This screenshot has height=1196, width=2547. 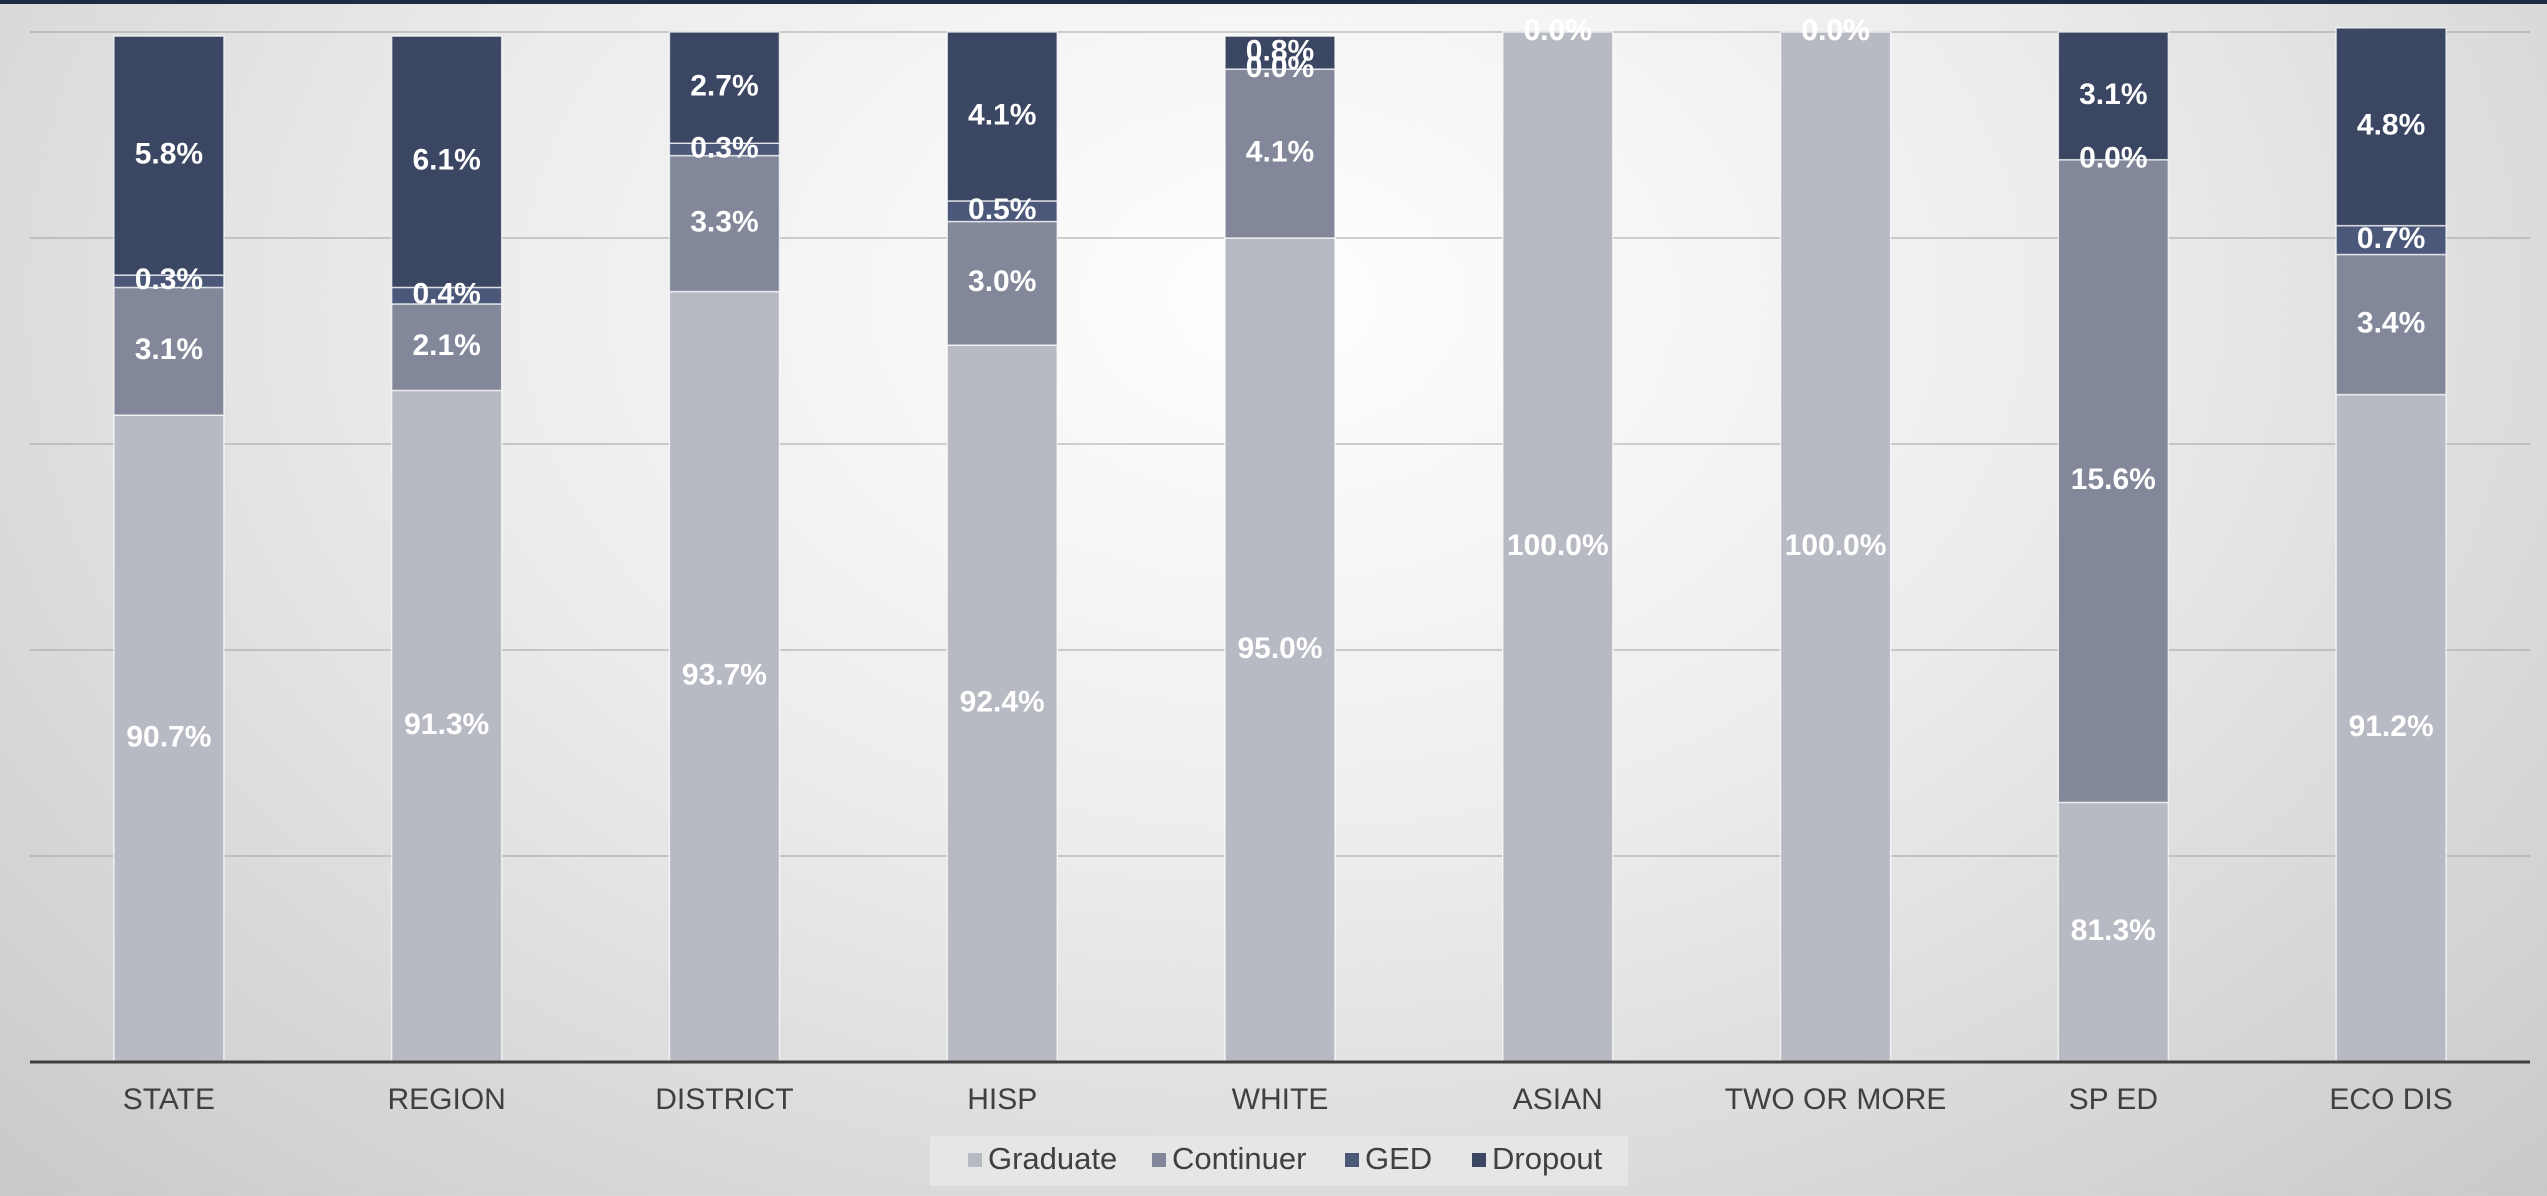 I want to click on x-tick-label: SP ED, so click(x=2114, y=1099).